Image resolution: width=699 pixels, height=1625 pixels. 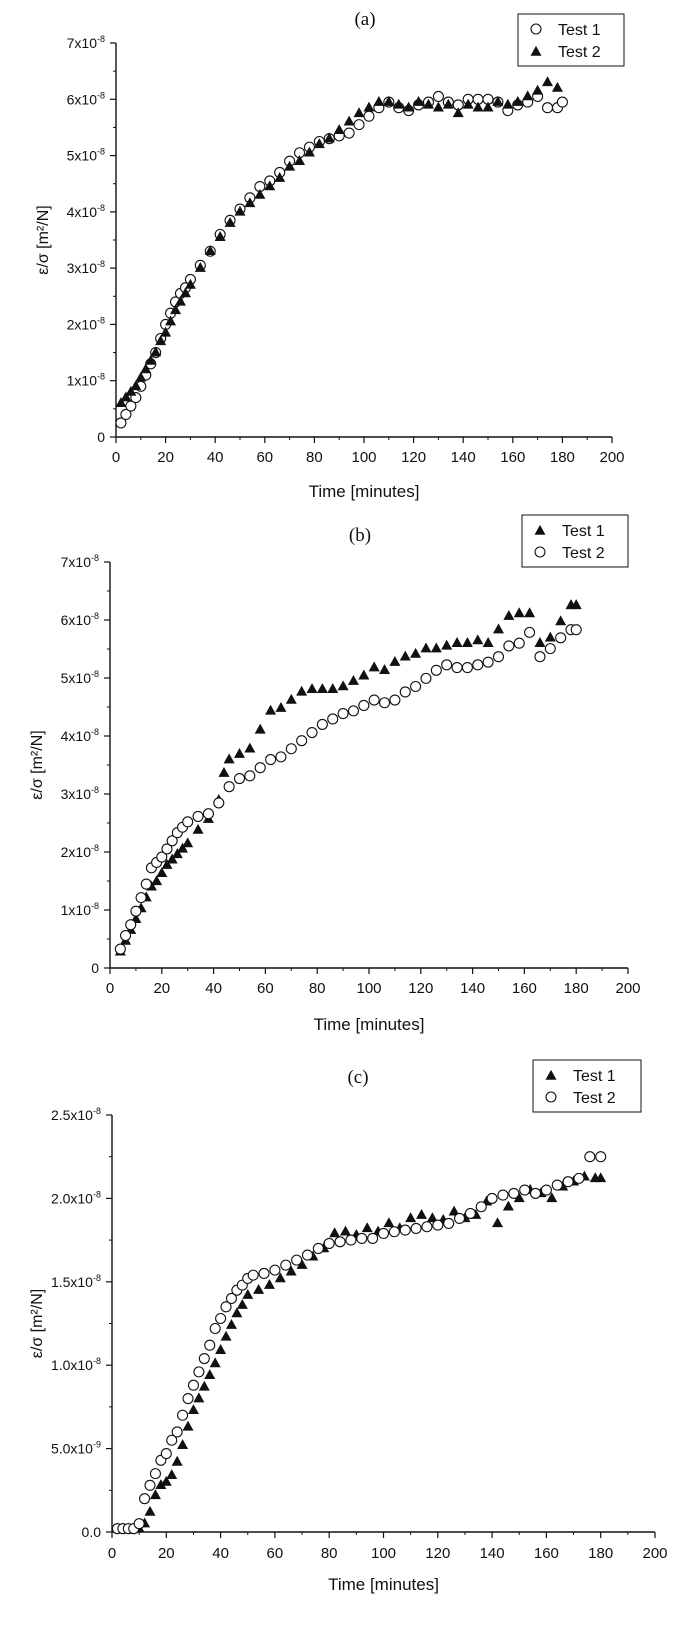 I want to click on x-tick-label: 200, so click(x=627, y=988).